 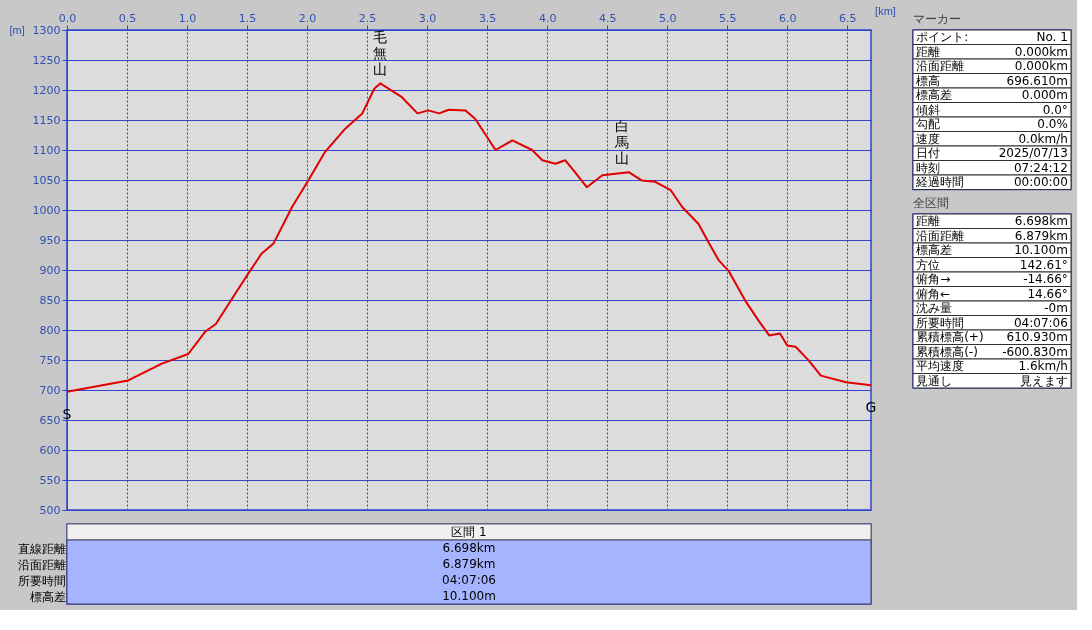 What do you see at coordinates (936, 18) in the screenshot?
I see `text: マーカー` at bounding box center [936, 18].